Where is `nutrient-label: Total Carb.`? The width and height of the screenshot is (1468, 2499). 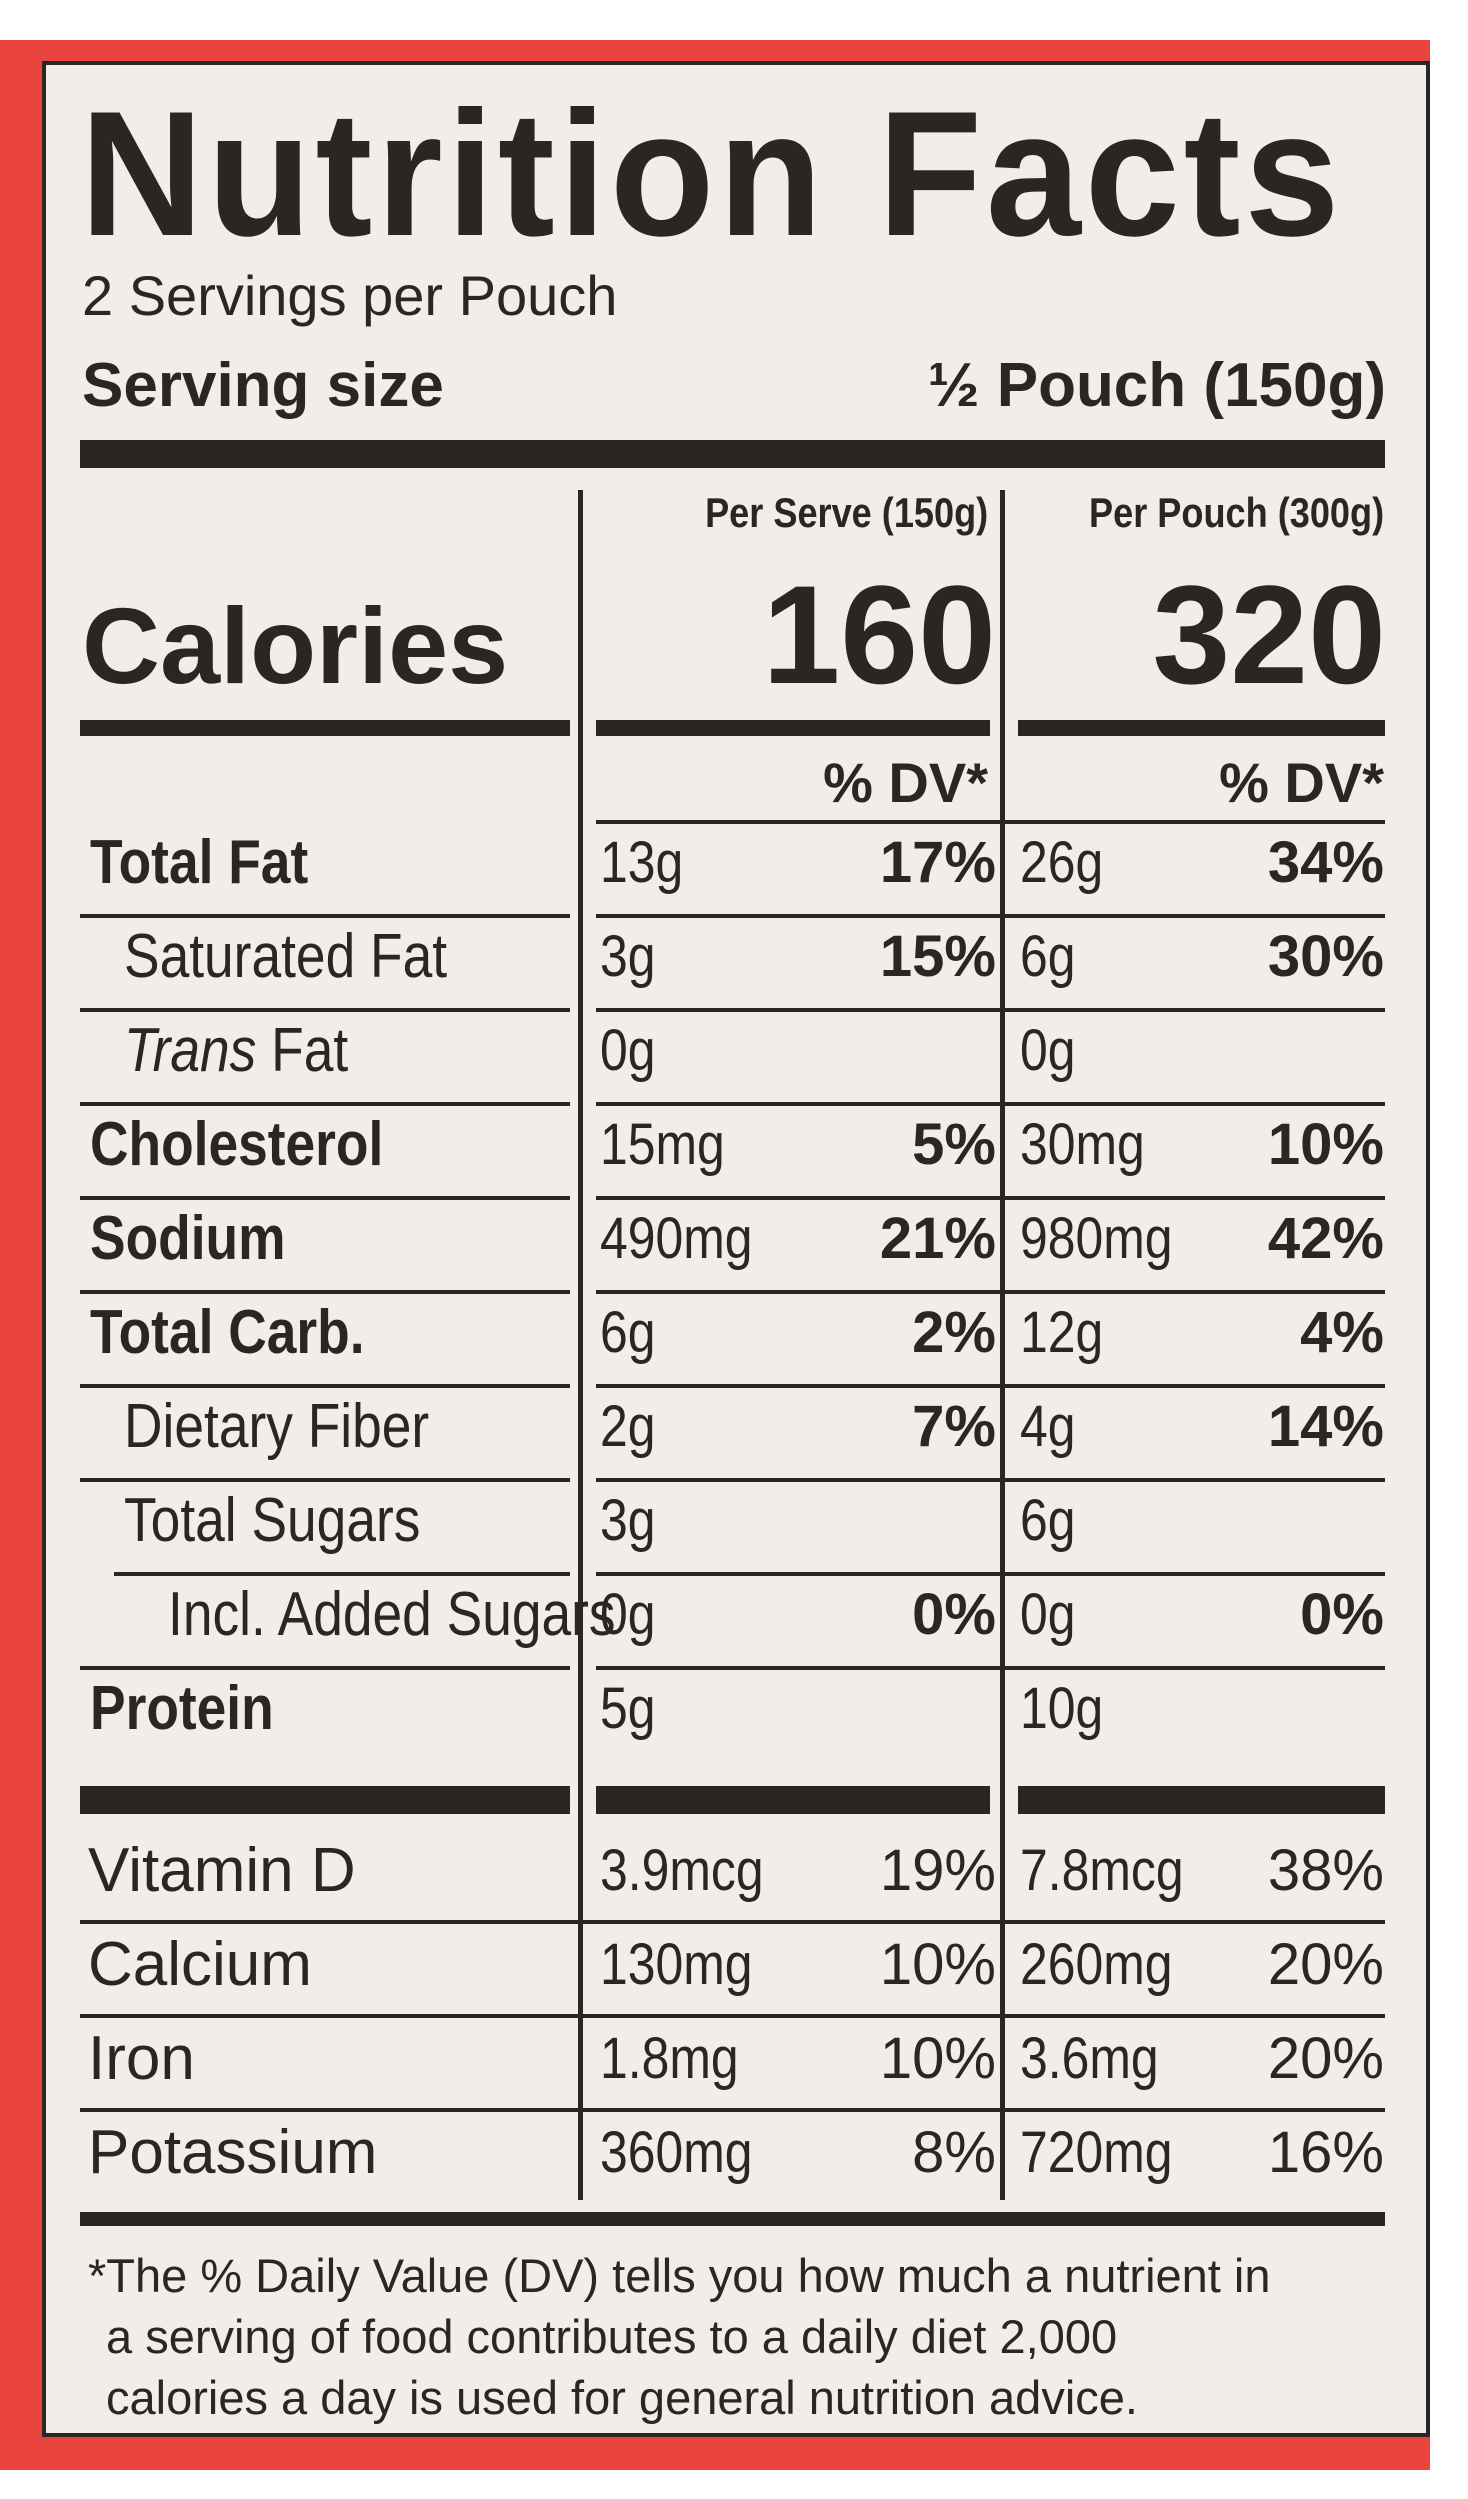 nutrient-label: Total Carb. is located at coordinates (227, 1333).